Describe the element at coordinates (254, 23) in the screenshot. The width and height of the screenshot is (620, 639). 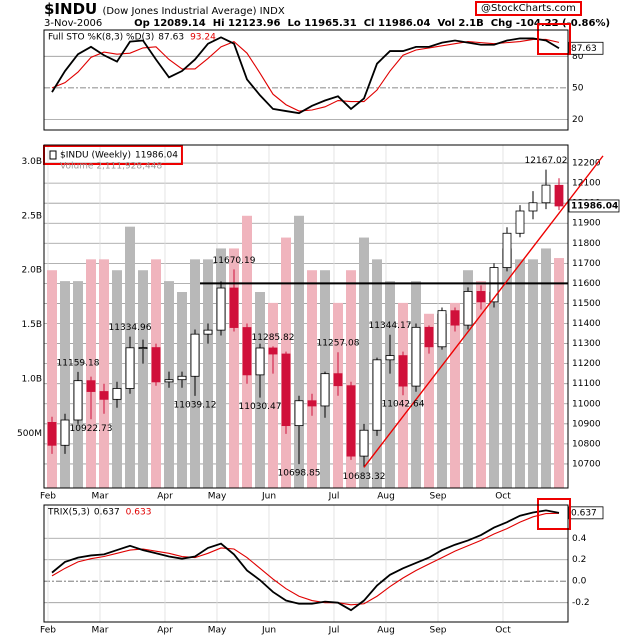
I see `hi-value: 12123.96` at that location.